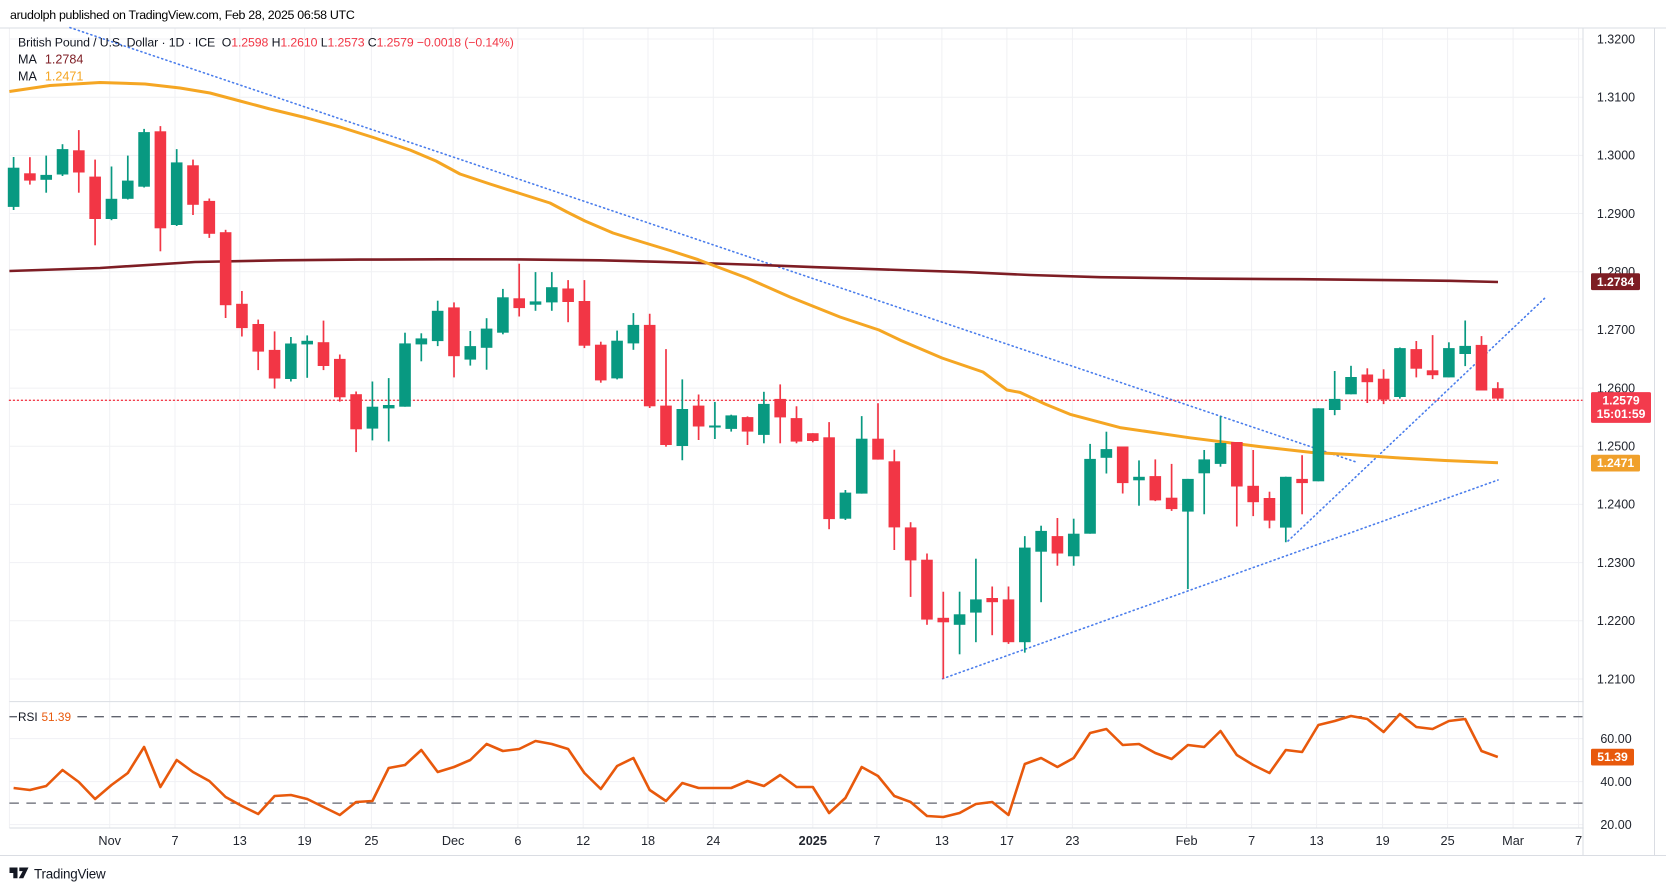 Image resolution: width=1666 pixels, height=891 pixels. Describe the element at coordinates (1616, 214) in the screenshot. I see `svg-text: 1.2900` at that location.